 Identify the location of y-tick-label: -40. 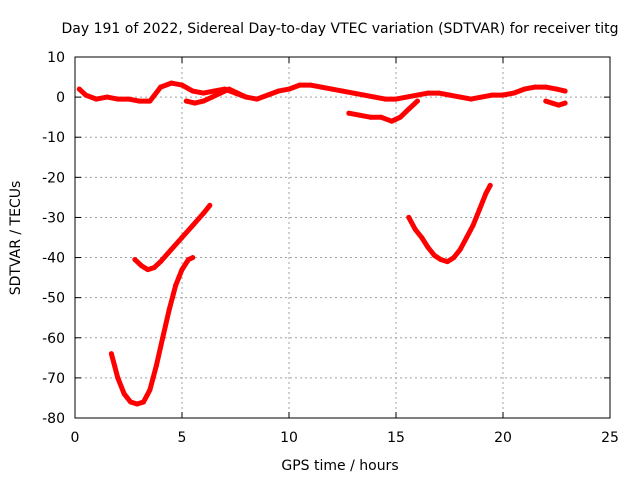
(53, 259).